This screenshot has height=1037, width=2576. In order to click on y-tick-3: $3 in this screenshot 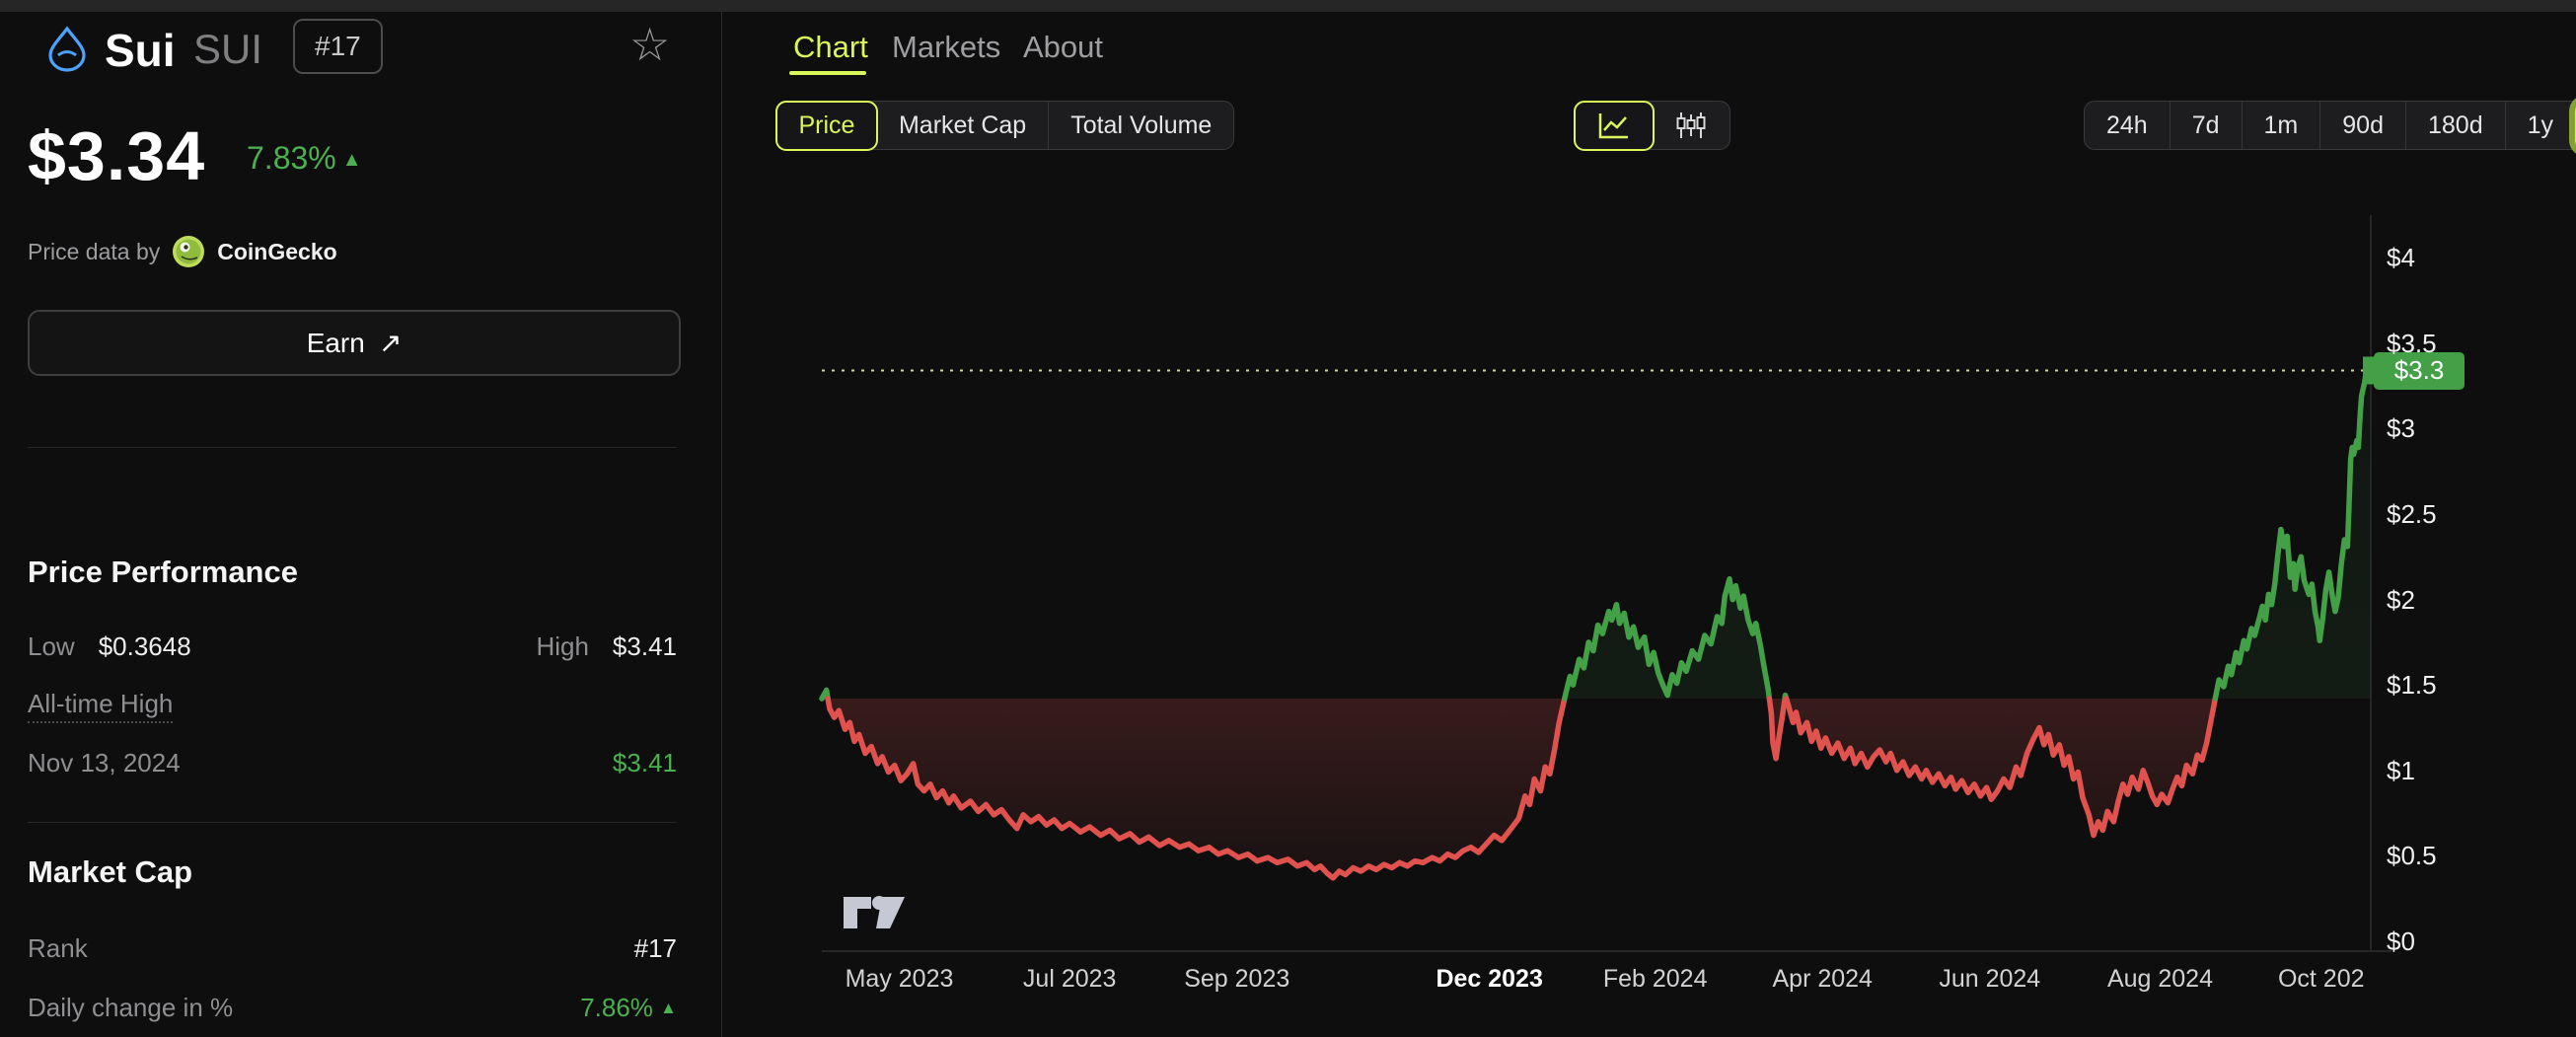, I will do `click(2401, 428)`.